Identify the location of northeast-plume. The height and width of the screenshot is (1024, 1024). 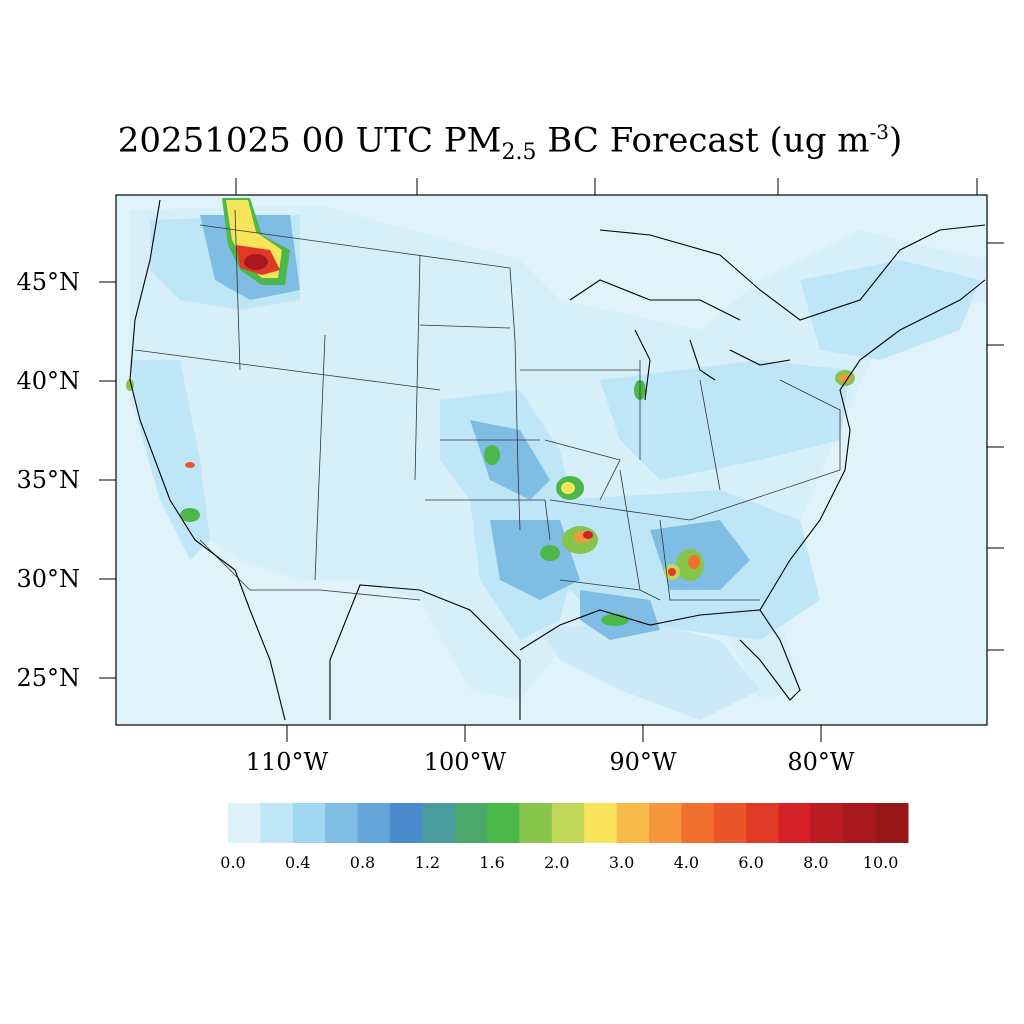
(890, 310).